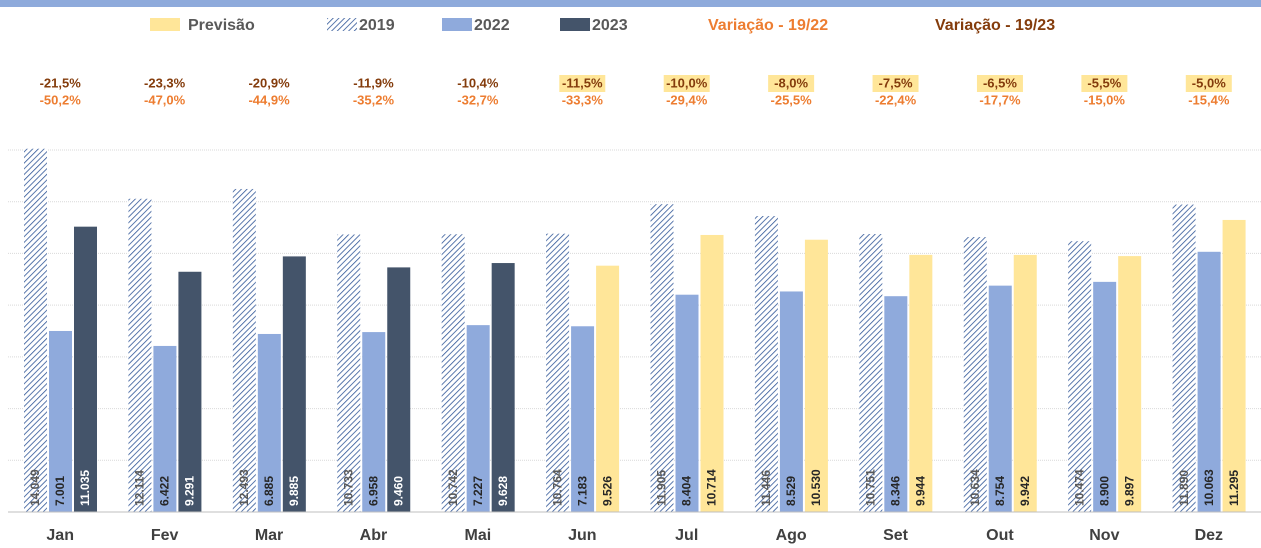 The height and width of the screenshot is (548, 1261). Describe the element at coordinates (687, 491) in the screenshot. I see `value-label: 8.404` at that location.